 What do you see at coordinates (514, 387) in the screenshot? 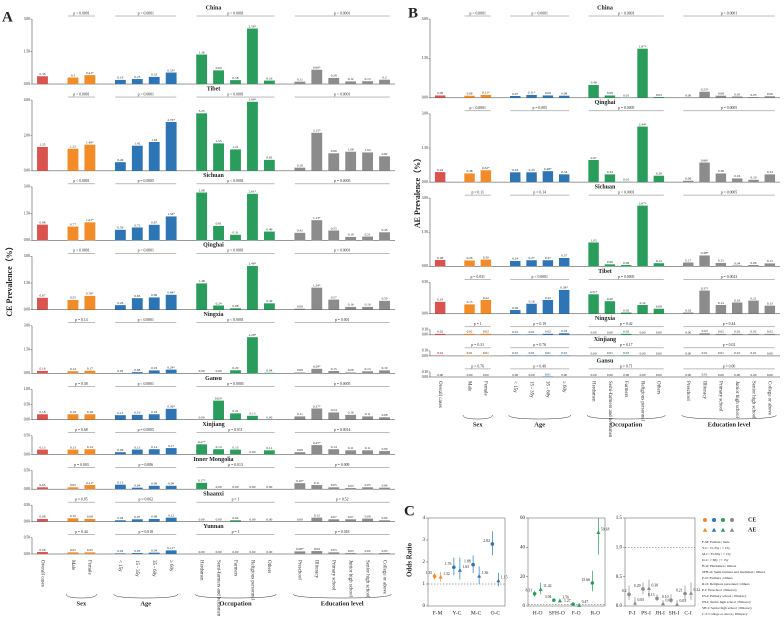
I see `x-tick-label: < 15y` at bounding box center [514, 387].